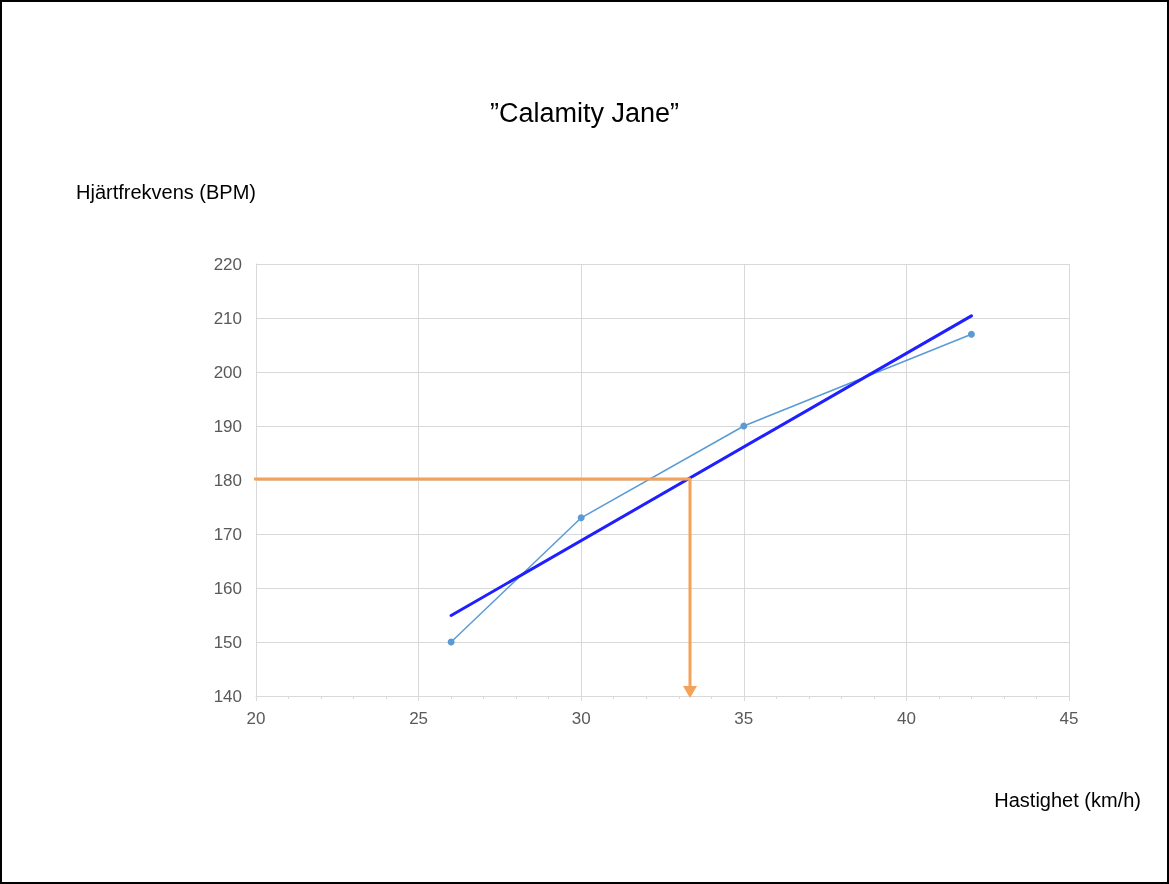 The height and width of the screenshot is (884, 1169). What do you see at coordinates (581, 718) in the screenshot?
I see `x-tick-label: 30` at bounding box center [581, 718].